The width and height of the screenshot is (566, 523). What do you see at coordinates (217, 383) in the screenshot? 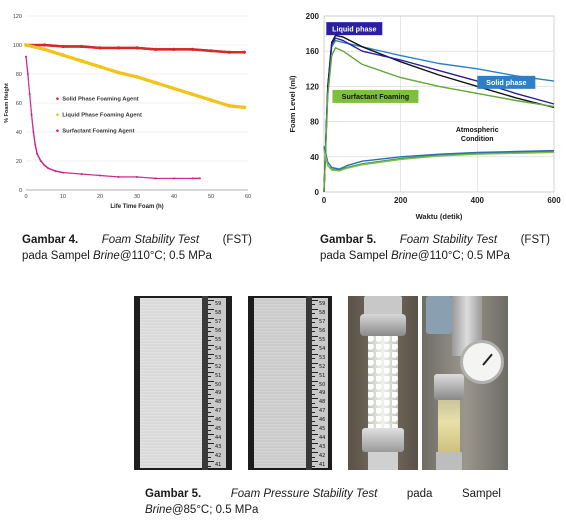
I see `measurement-ruler: 59 58 57 56 55 54 53 52 51 50 49 48 47 46 45 44 43 42 41` at bounding box center [217, 383].